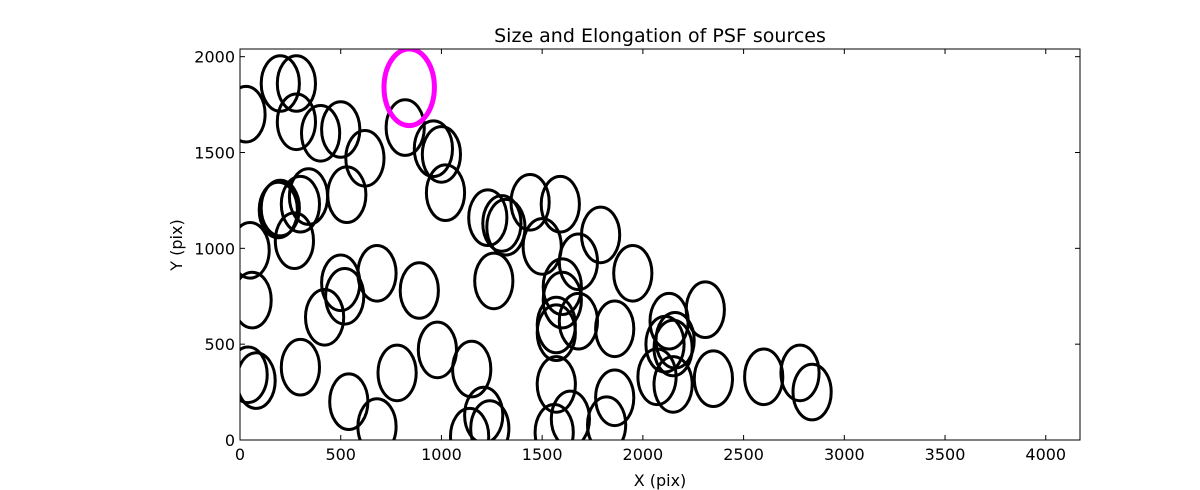  Describe the element at coordinates (643, 454) in the screenshot. I see `x-tick-label: 2000` at that location.